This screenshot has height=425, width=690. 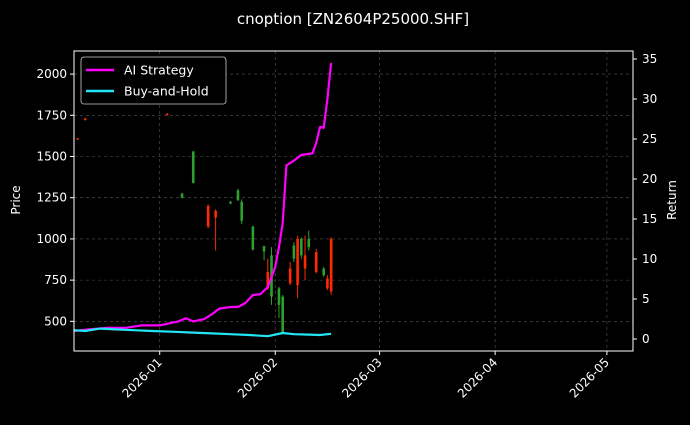 I want to click on x-tick-label: 2026-01, so click(x=141, y=377).